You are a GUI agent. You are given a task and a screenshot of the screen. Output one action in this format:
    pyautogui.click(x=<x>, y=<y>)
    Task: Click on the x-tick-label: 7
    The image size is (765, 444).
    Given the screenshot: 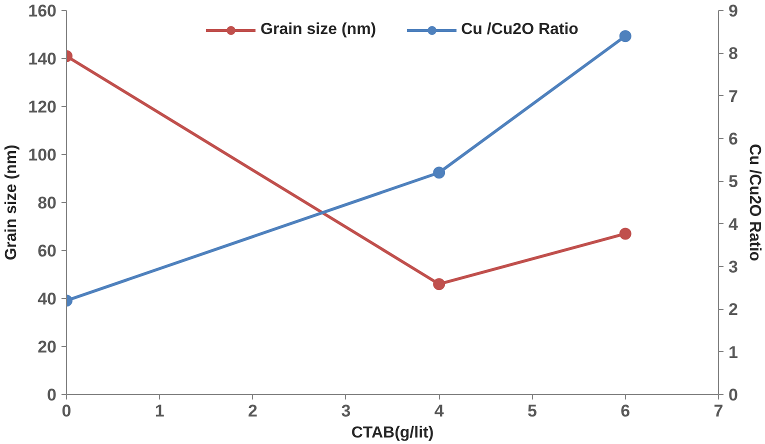 What is the action you would take?
    pyautogui.click(x=719, y=411)
    